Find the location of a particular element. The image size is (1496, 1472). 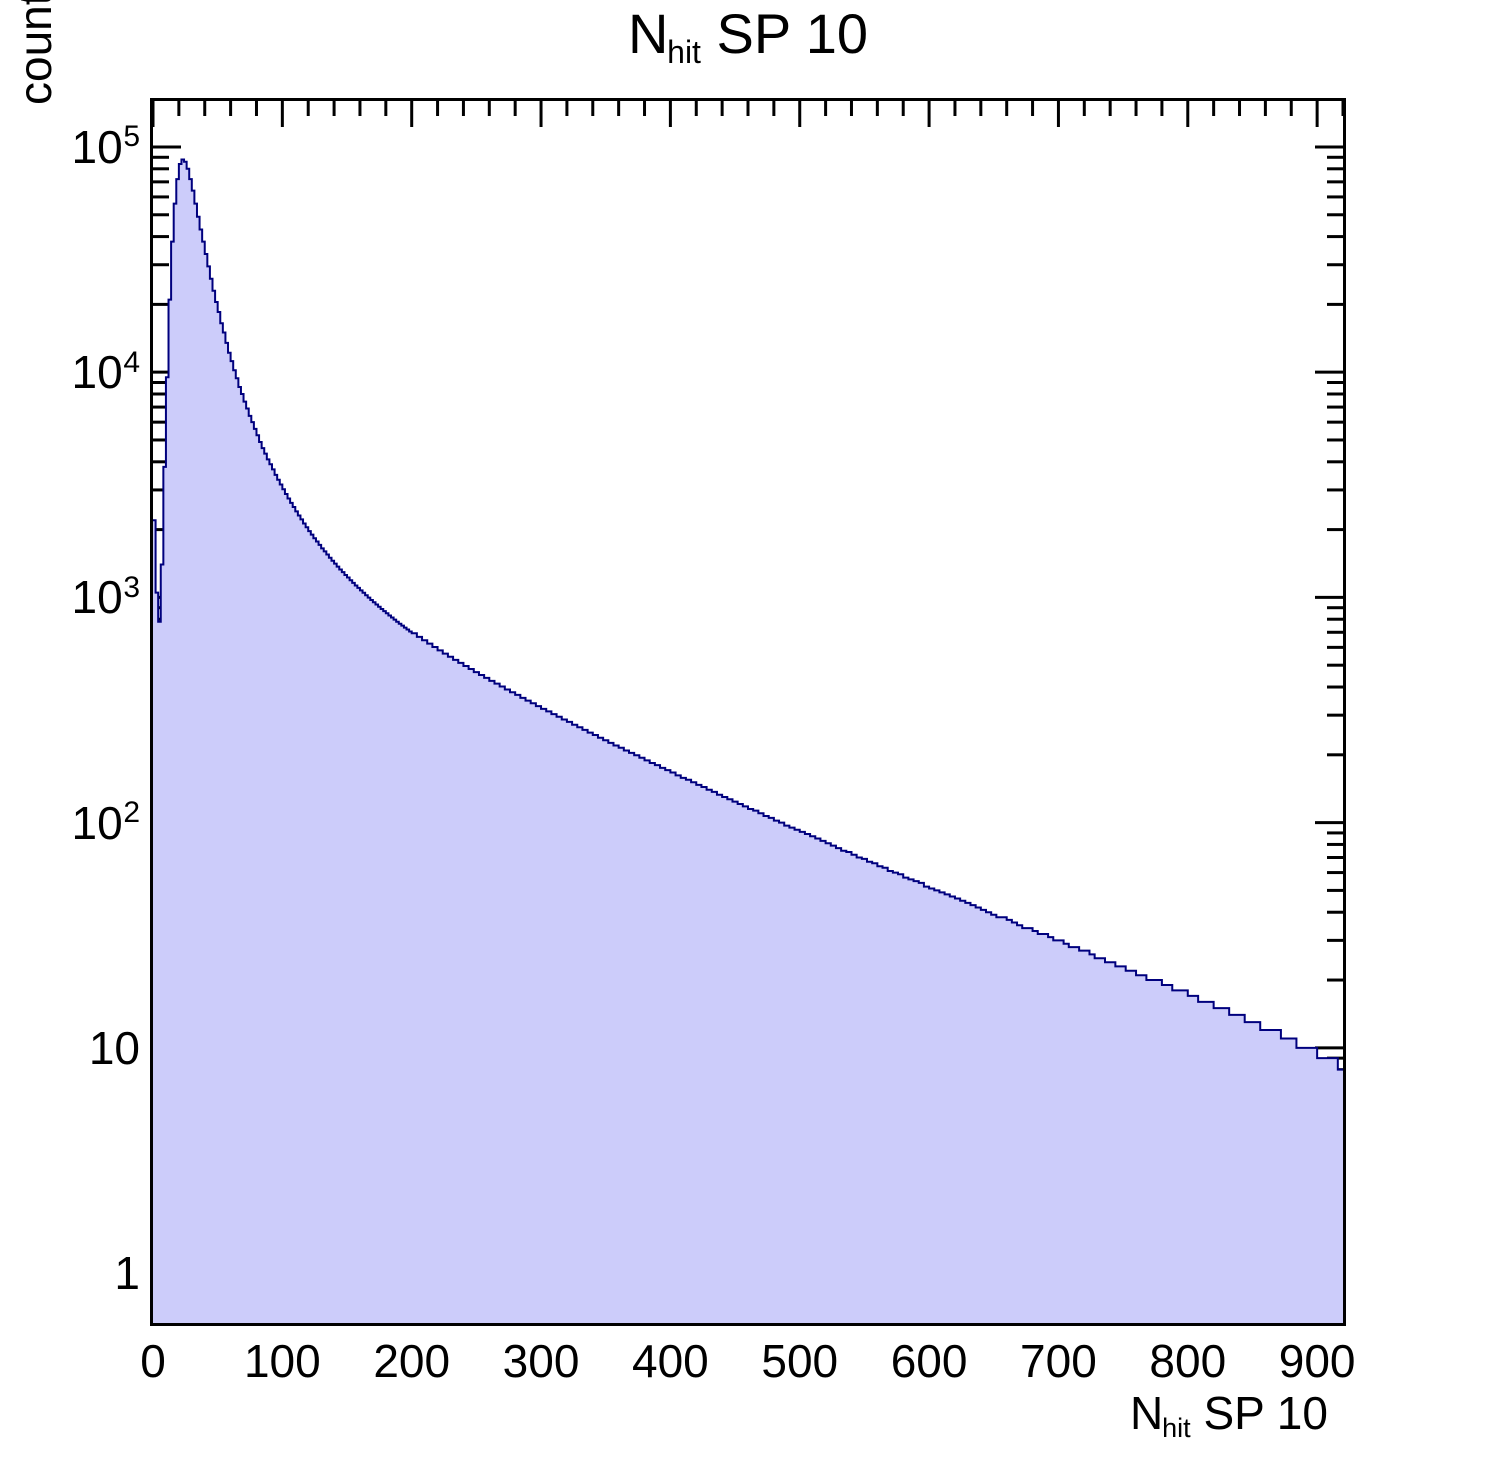

title-suffix: SP 10 is located at coordinates (784, 33).